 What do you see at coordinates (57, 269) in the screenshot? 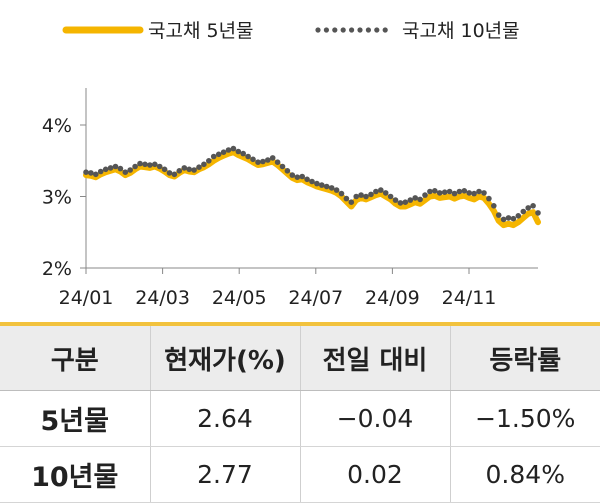
I see `y-tick-label: 2%` at bounding box center [57, 269].